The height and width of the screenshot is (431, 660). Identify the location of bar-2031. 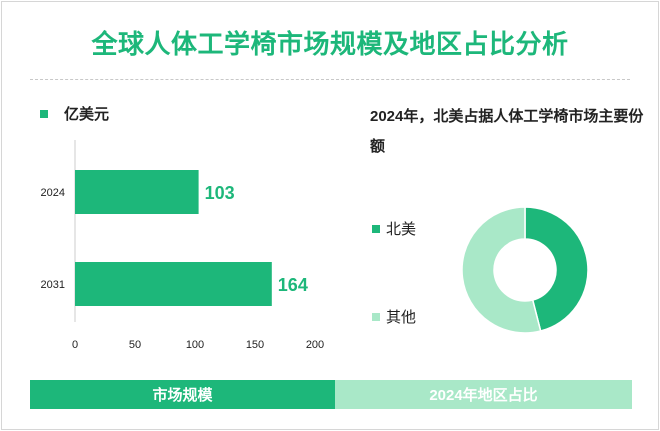
(173, 284).